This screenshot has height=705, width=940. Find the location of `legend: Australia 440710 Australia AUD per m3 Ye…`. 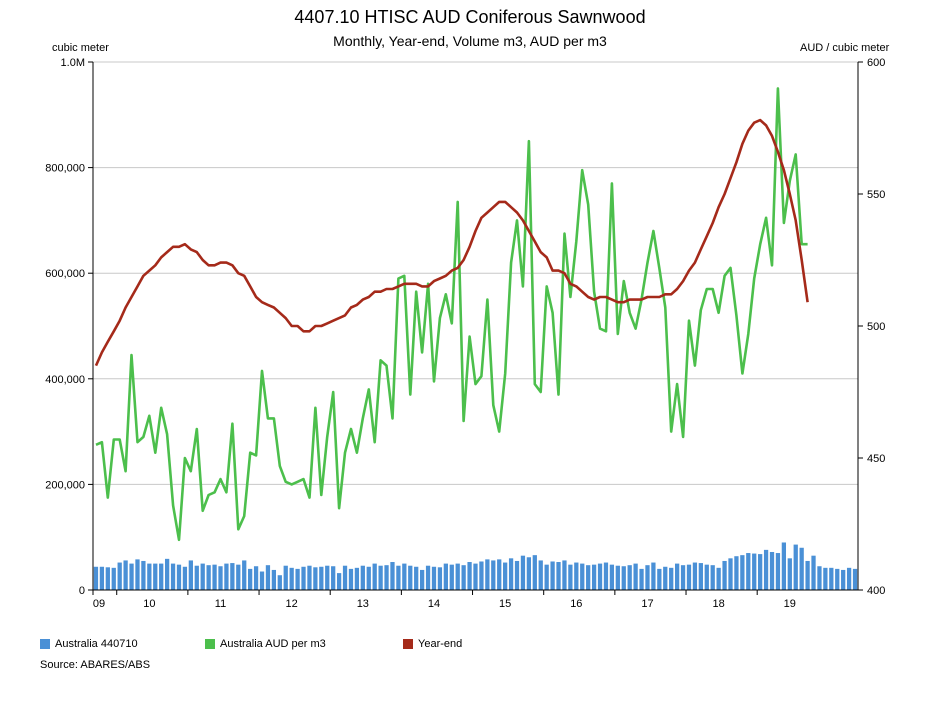

legend: Australia 440710 Australia AUD per m3 Ye… is located at coordinates (251, 644).